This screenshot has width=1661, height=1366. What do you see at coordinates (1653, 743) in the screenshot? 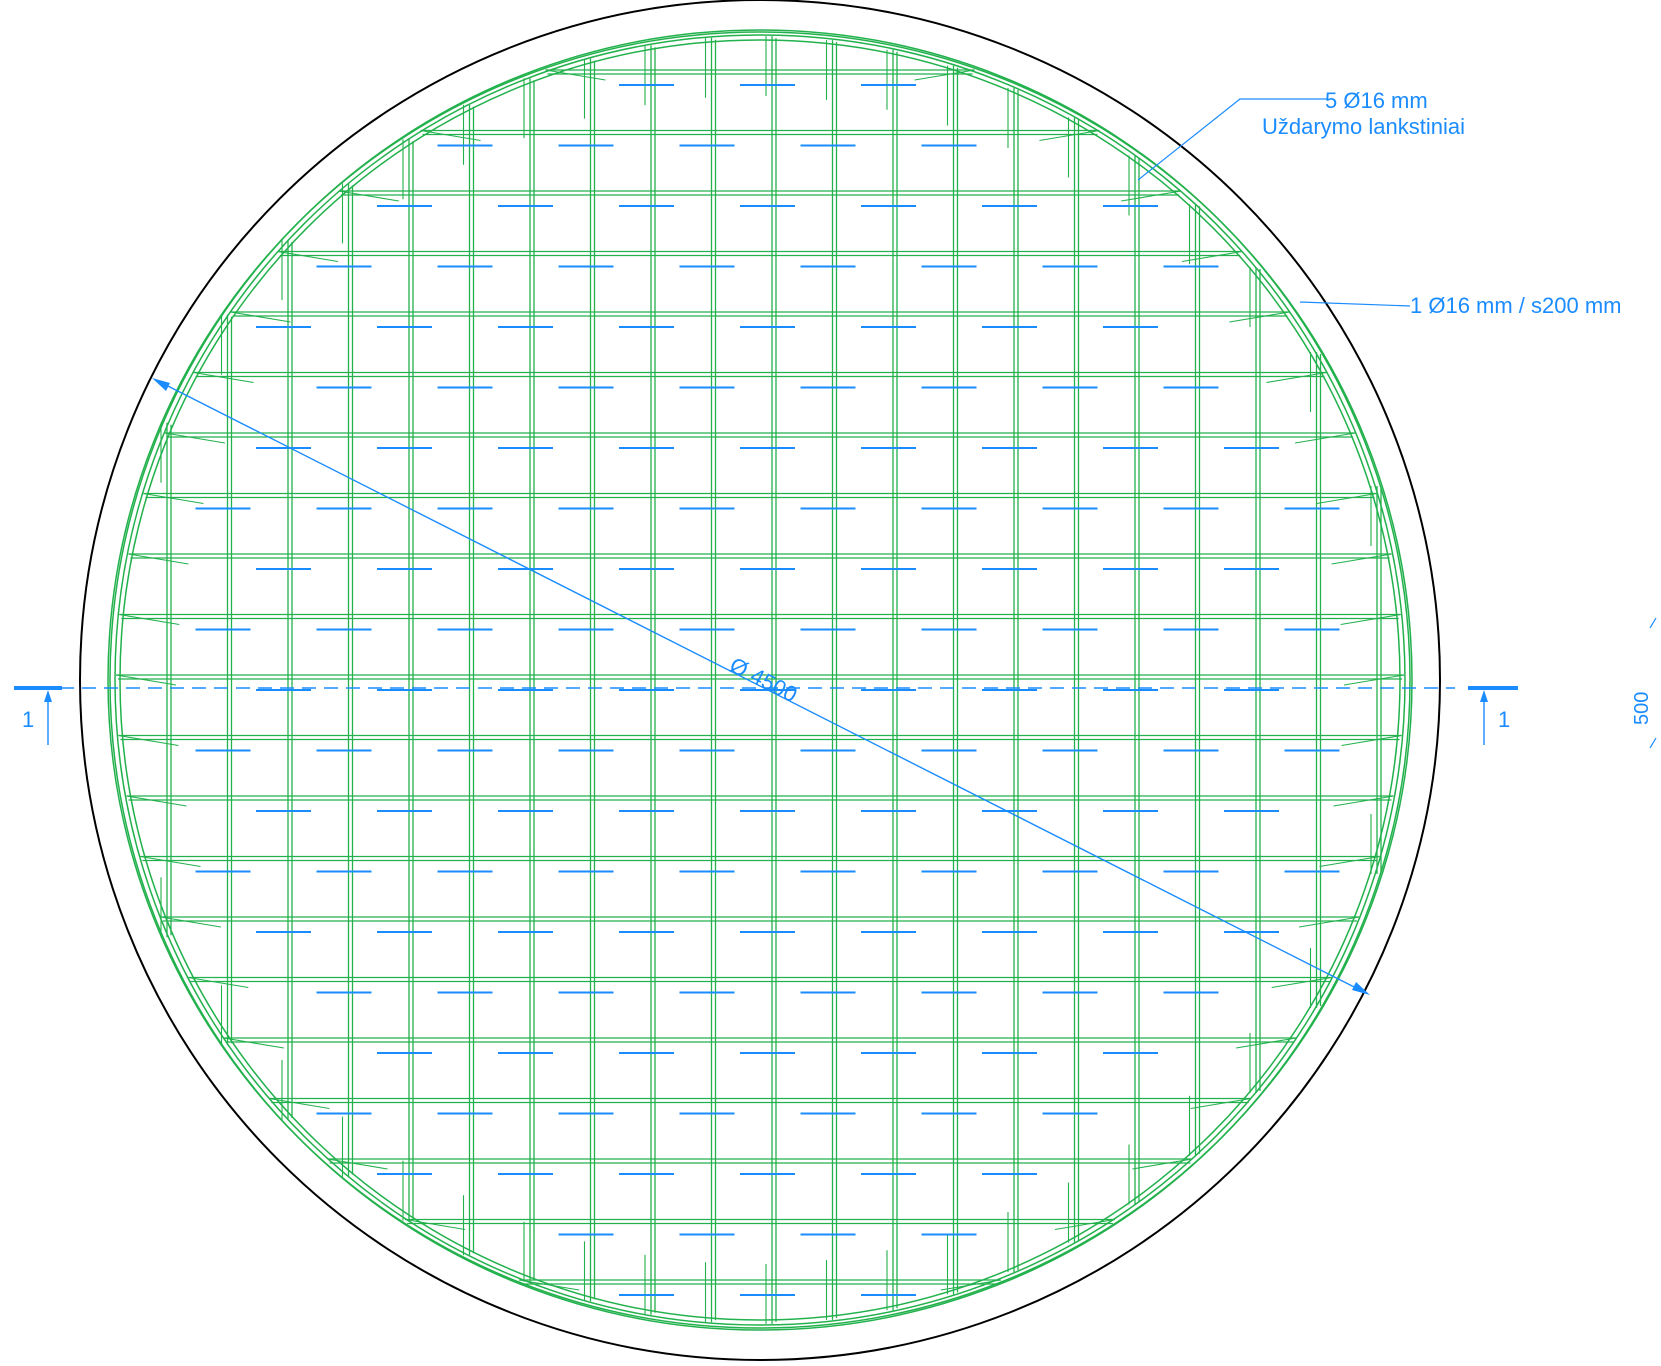
I see `side-dimension-tick-bottom` at bounding box center [1653, 743].